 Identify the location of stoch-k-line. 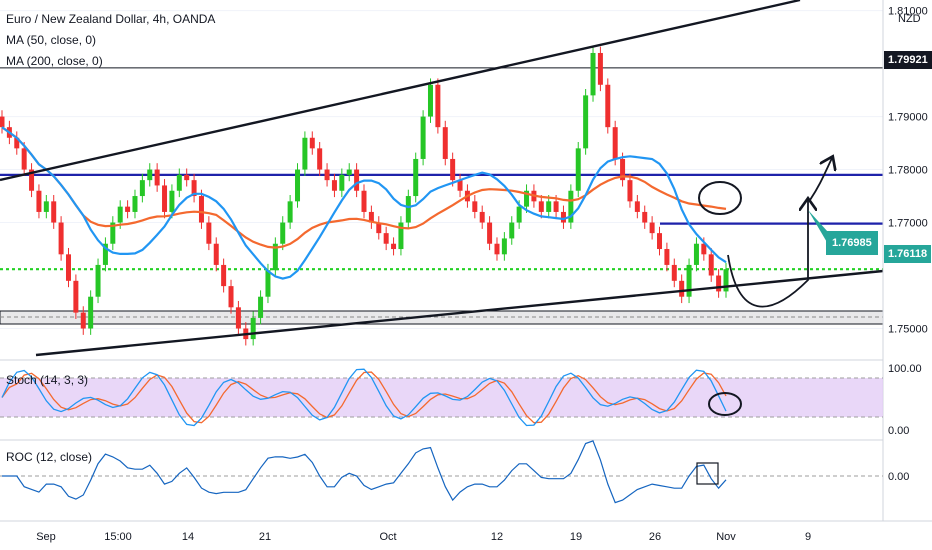
(364, 397).